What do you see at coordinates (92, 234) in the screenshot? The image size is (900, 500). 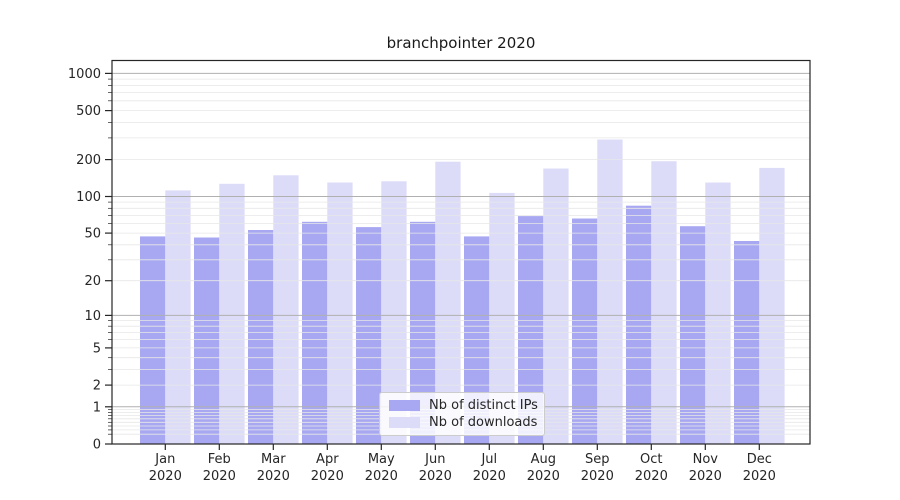 I see `y-tick-label: 50` at bounding box center [92, 234].